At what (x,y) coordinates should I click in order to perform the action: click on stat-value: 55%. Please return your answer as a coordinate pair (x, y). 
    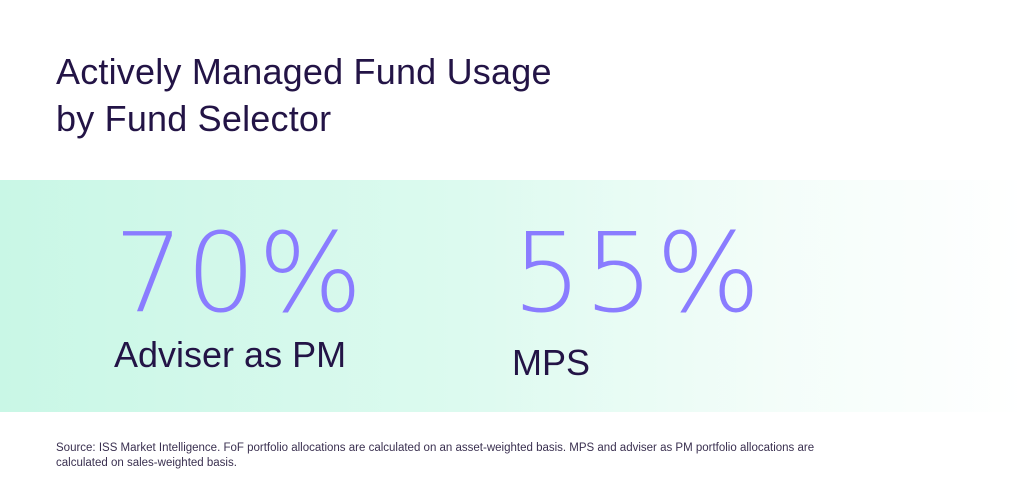
    Looking at the image, I should click on (637, 273).